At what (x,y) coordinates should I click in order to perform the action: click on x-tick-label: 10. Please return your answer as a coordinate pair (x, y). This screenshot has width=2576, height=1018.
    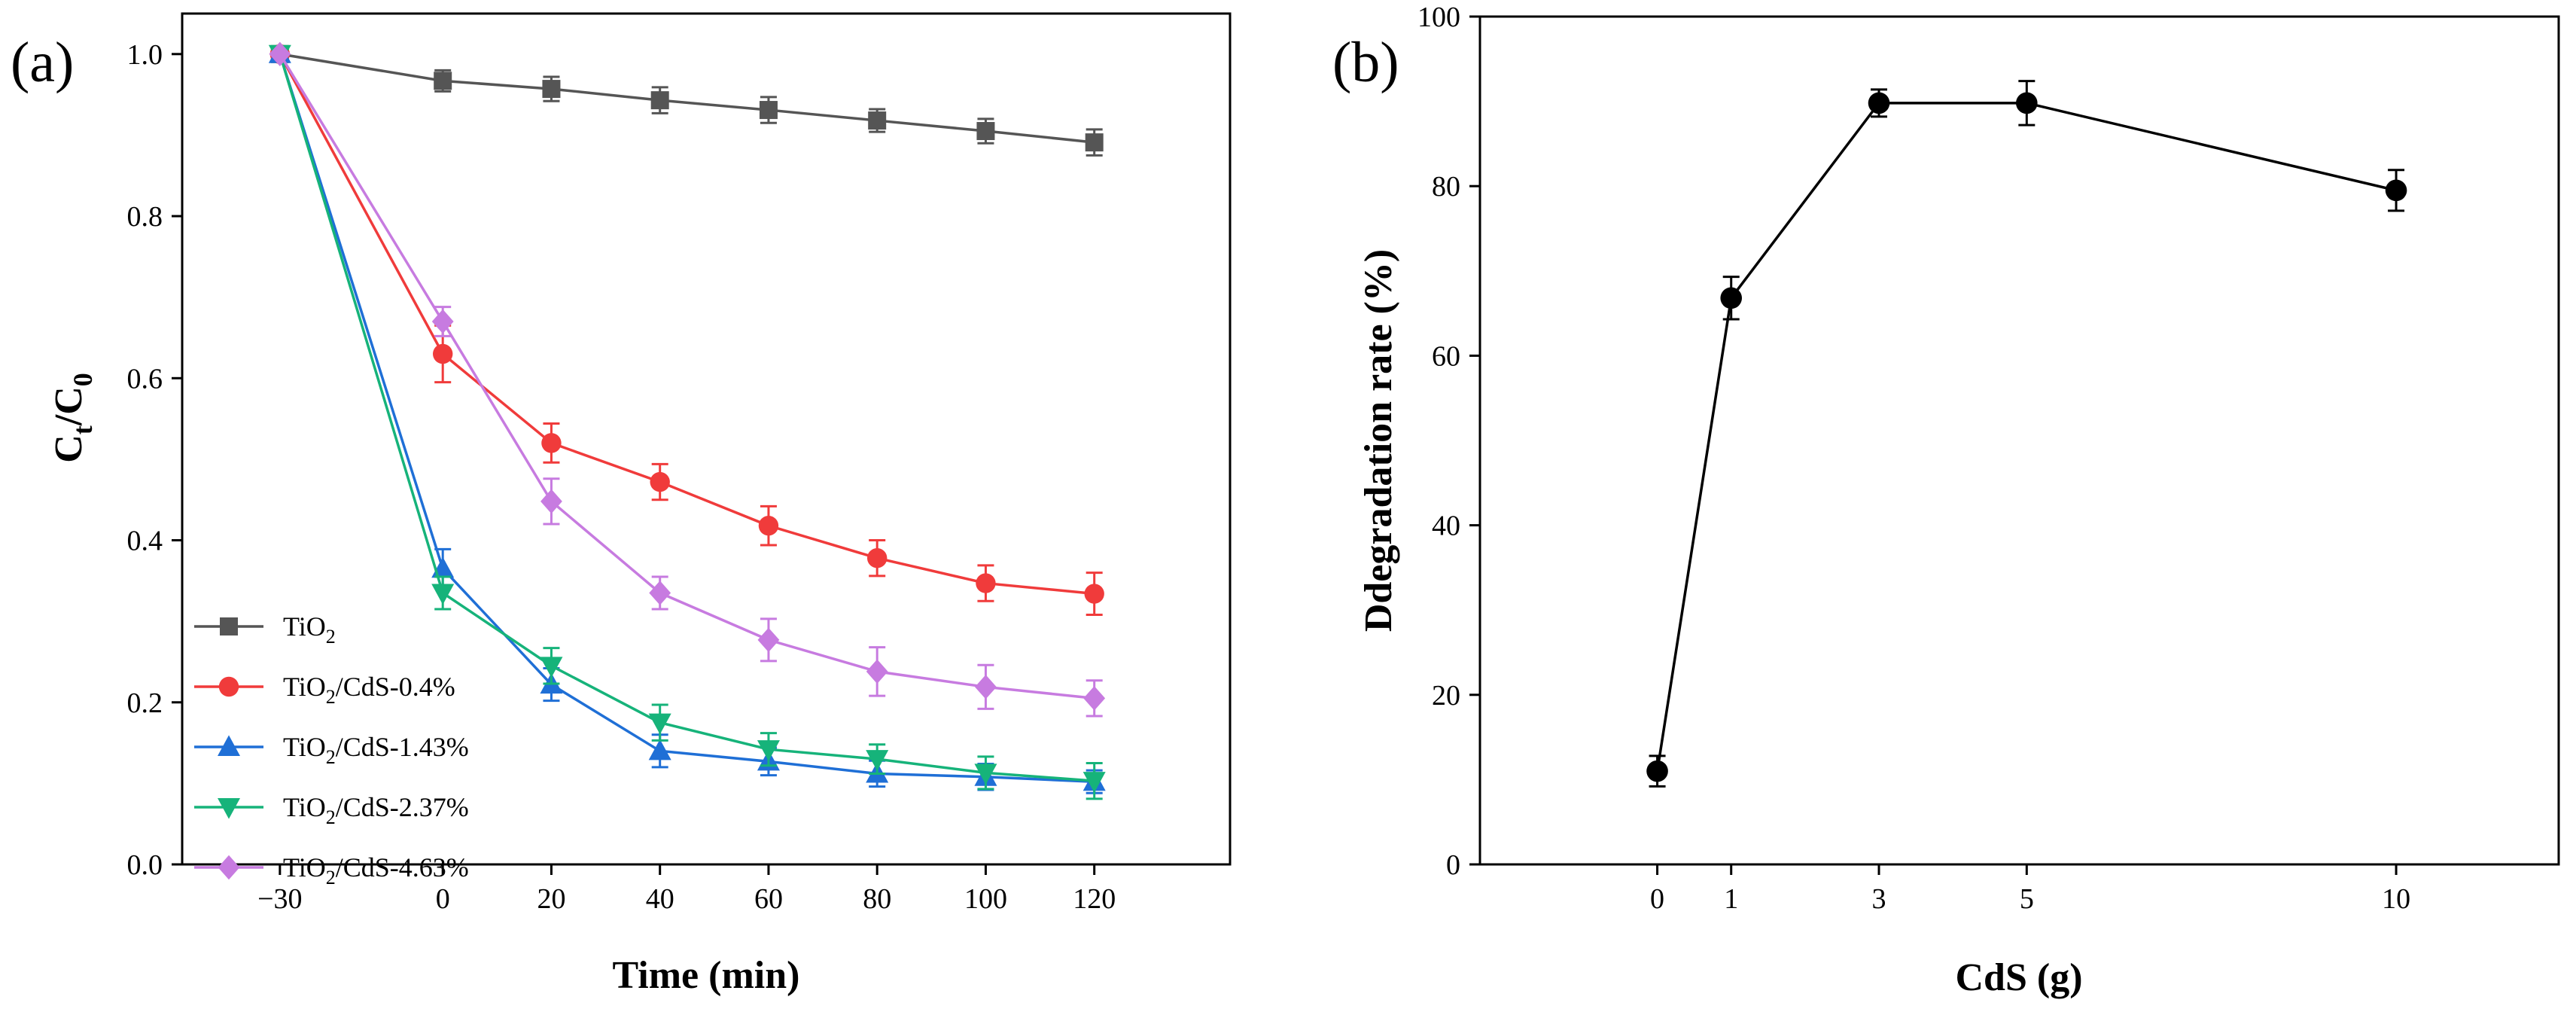
    Looking at the image, I should click on (2396, 899).